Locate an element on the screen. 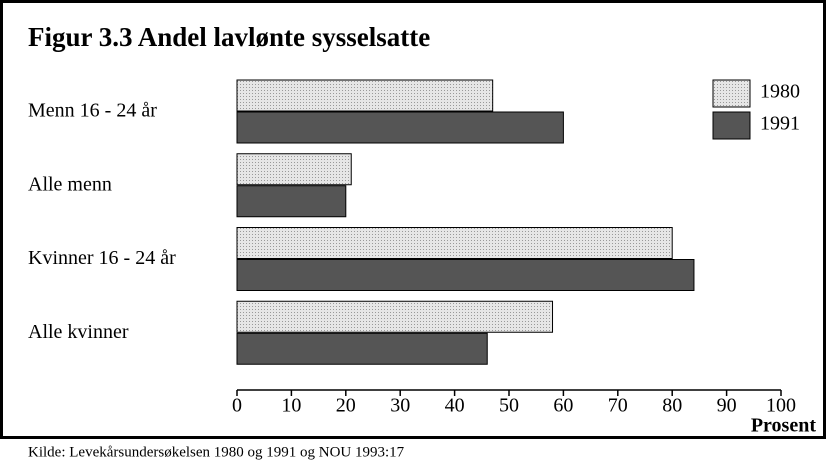 The height and width of the screenshot is (466, 826). legend-label: 1991 is located at coordinates (780, 124).